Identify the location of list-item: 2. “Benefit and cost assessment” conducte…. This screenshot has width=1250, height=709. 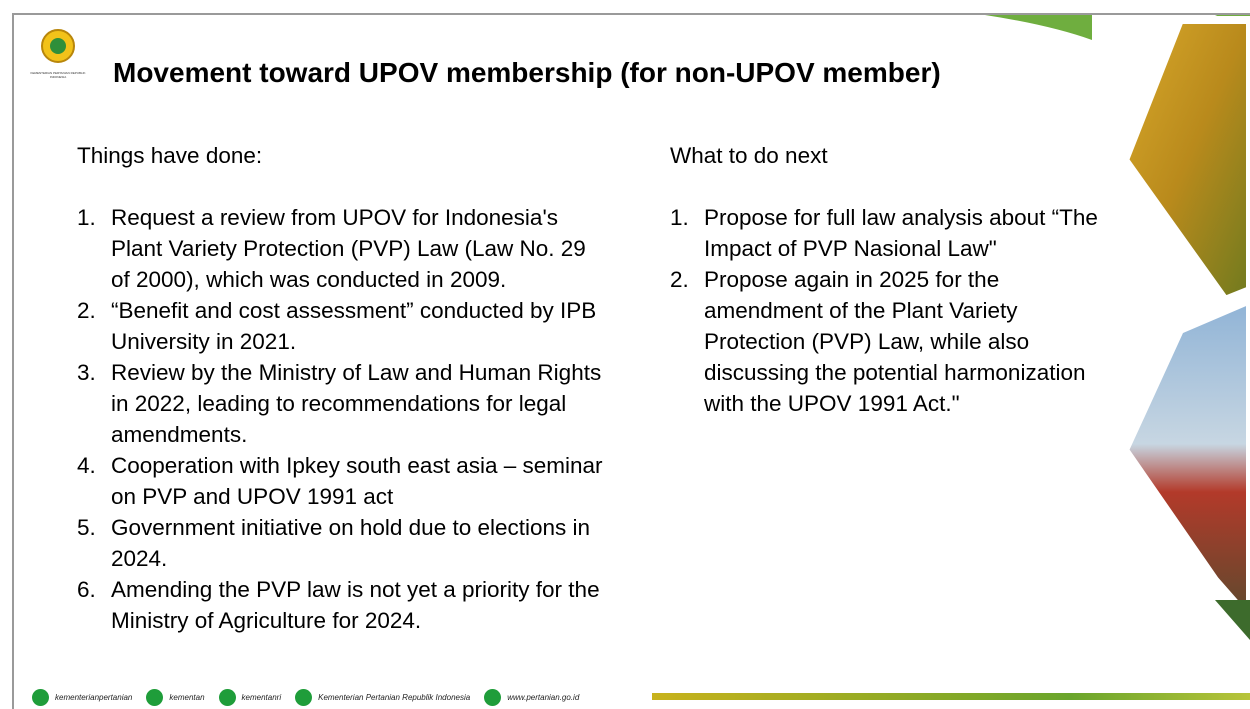
(347, 326).